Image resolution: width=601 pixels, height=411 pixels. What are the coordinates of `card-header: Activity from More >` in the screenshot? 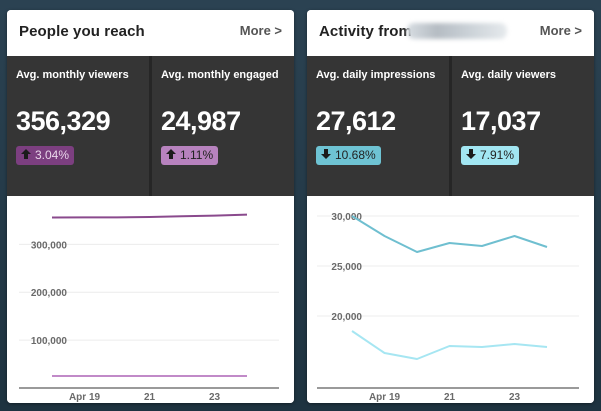 It's located at (450, 33).